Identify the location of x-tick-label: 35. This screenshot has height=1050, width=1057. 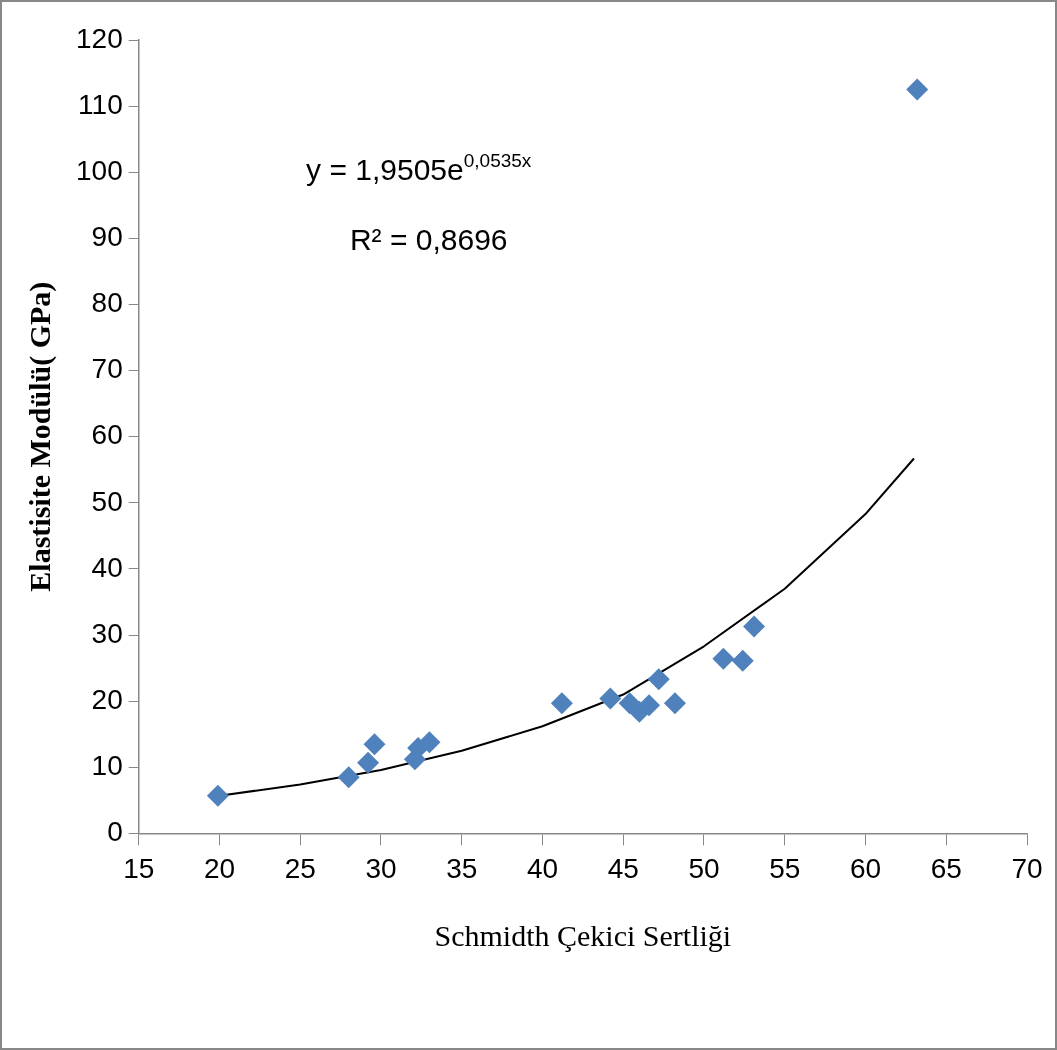
(462, 868).